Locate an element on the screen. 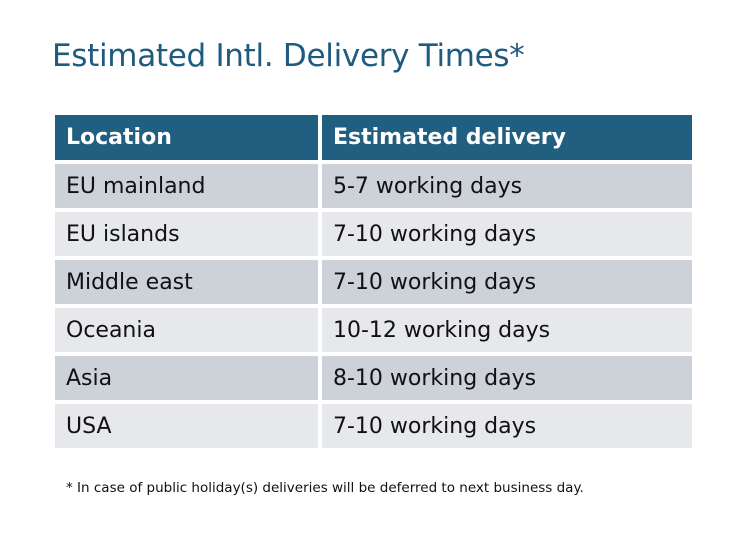 This screenshot has height=536, width=745. table-row: Middle east 7-10 working days is located at coordinates (373, 282).